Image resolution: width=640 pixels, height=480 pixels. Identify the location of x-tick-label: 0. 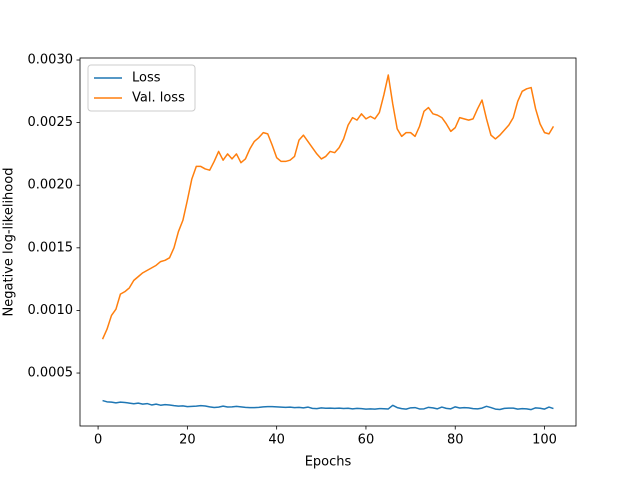
(98, 440).